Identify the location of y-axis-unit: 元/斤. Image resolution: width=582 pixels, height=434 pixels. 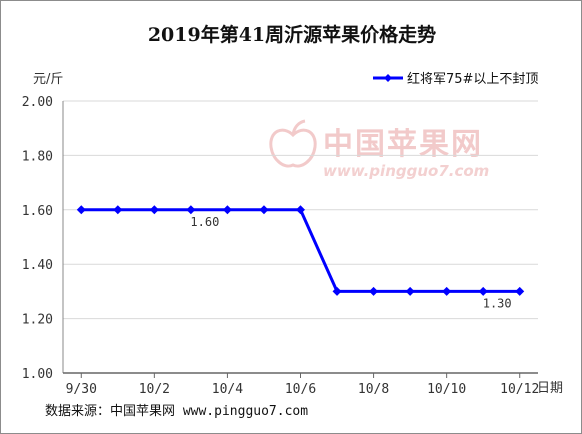
(48, 79).